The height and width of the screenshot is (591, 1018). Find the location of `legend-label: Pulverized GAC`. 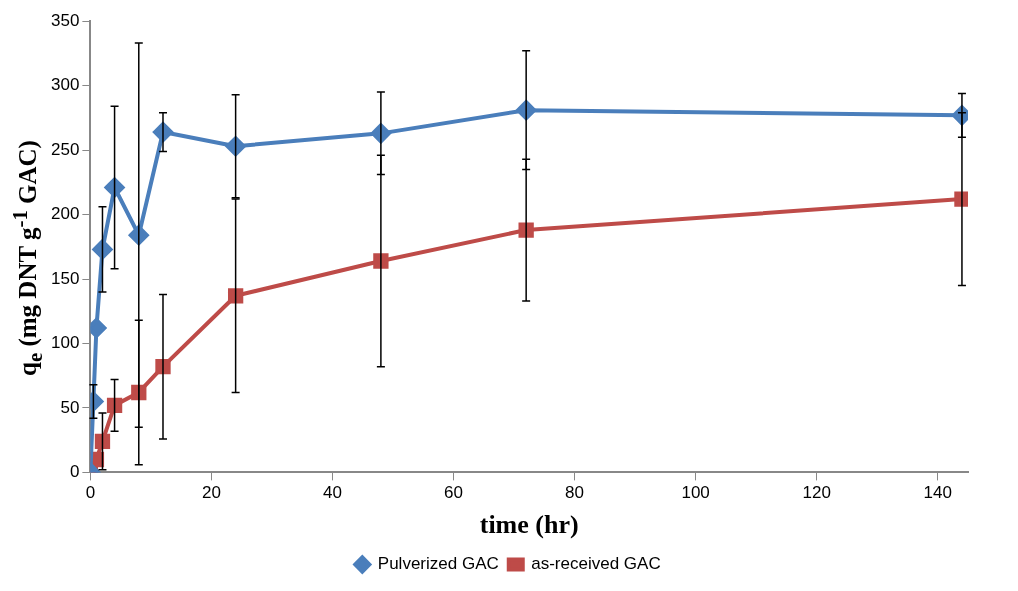

legend-label: Pulverized GAC is located at coordinates (438, 564).